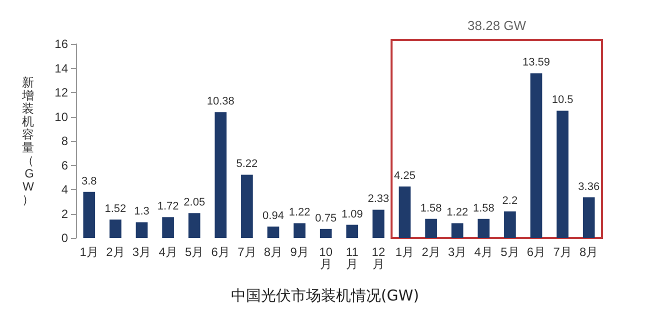 The width and height of the screenshot is (650, 320). I want to click on data-label: 3.8, so click(89, 181).